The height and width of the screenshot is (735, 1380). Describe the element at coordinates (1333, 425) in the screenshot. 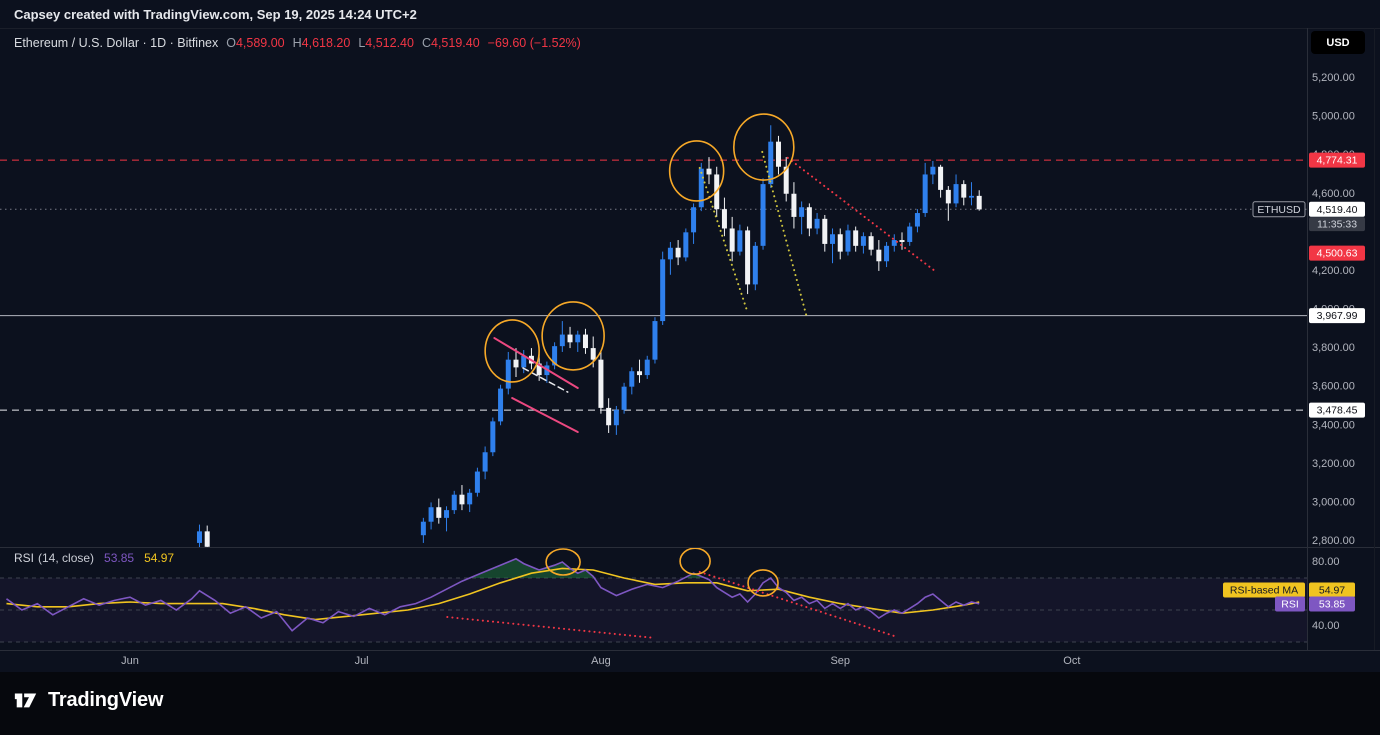

I see `svg-text: 3,400.00` at that location.